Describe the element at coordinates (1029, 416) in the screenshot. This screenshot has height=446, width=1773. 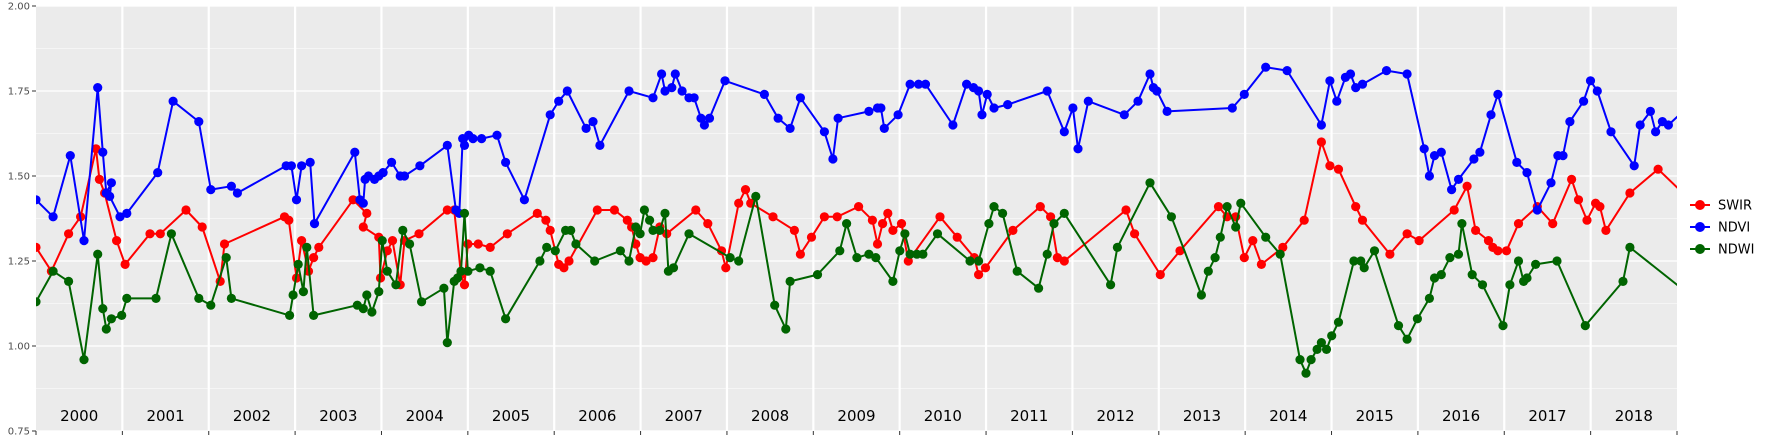
I see `year-label: 2011` at that location.